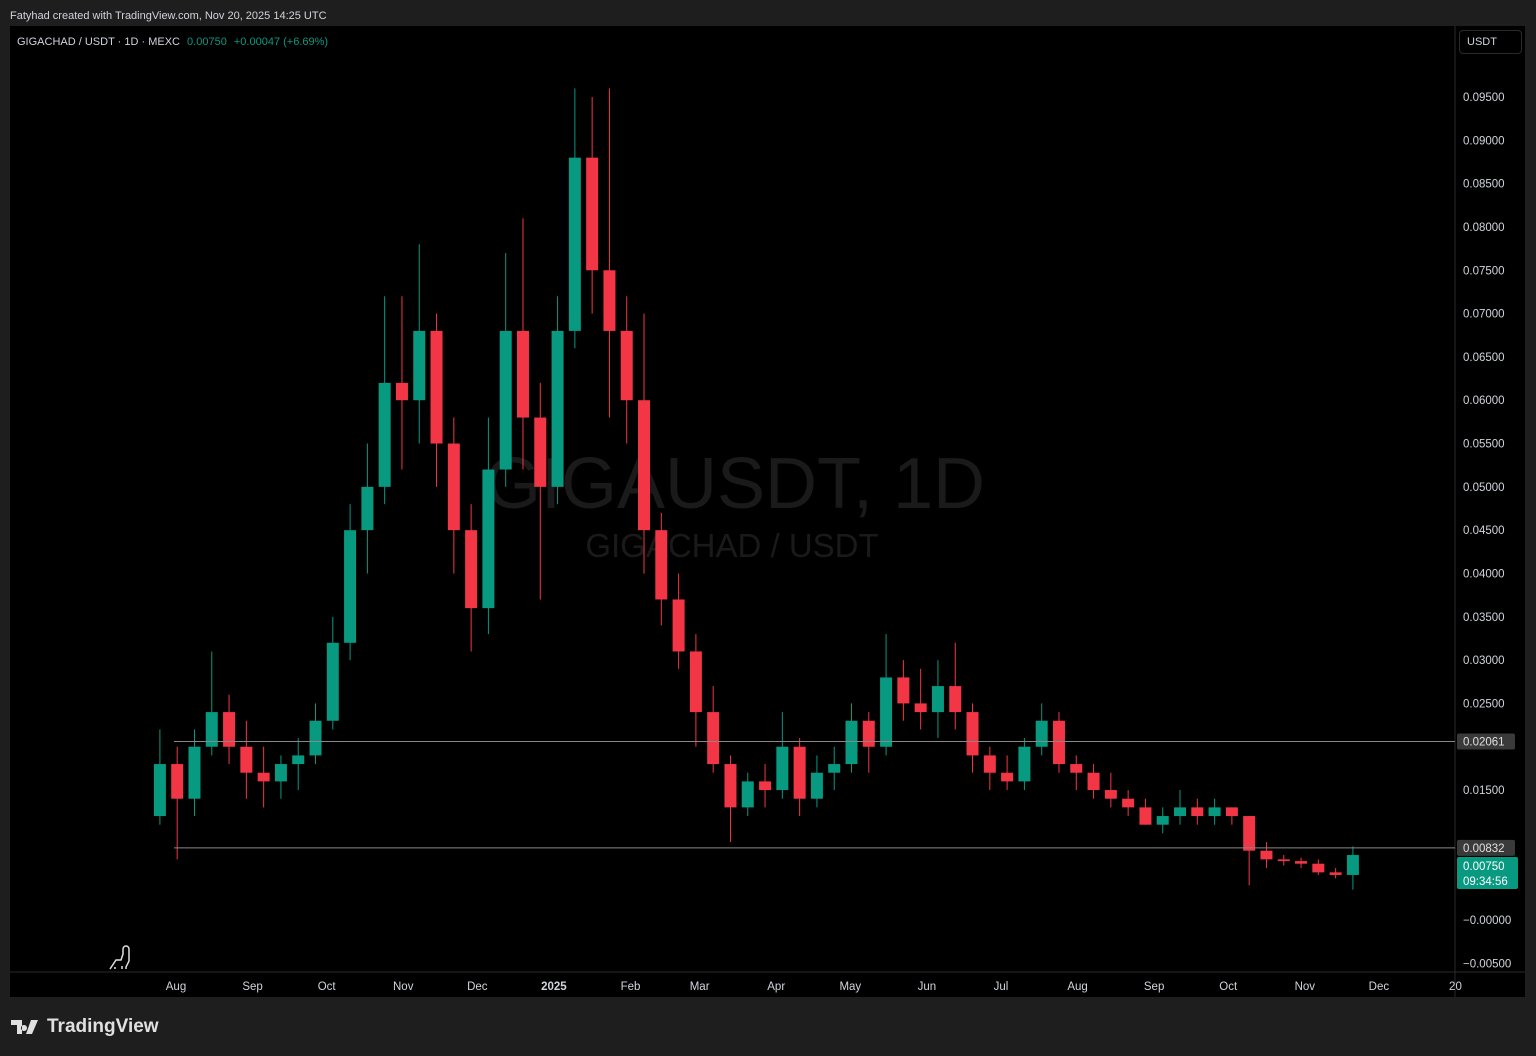 The width and height of the screenshot is (1536, 1056). Describe the element at coordinates (1484, 401) in the screenshot. I see `y-tick-label: 0.06000` at that location.